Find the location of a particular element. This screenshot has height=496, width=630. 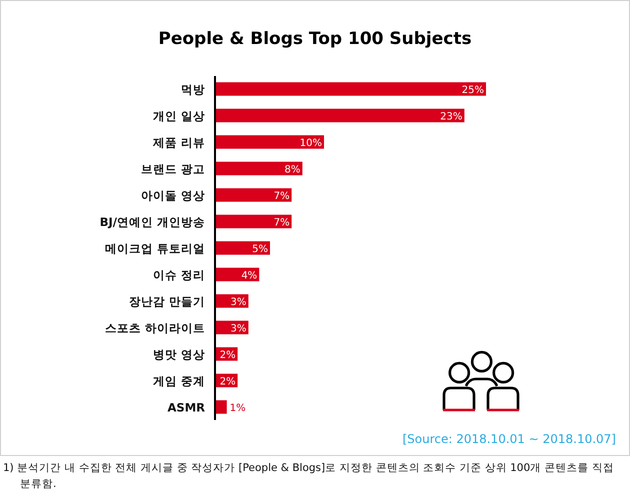

data-label: 5% is located at coordinates (260, 249).